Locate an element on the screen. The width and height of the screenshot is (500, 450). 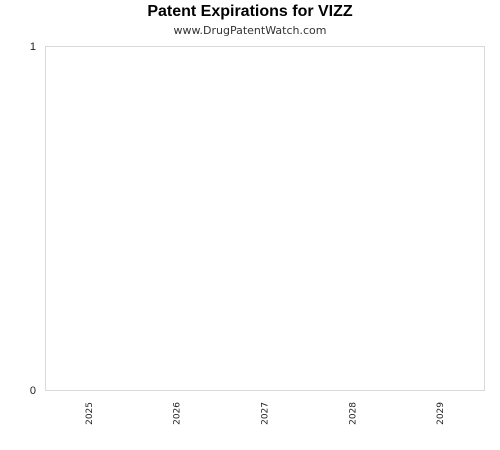
x-tick-label: 2028 is located at coordinates (353, 413).